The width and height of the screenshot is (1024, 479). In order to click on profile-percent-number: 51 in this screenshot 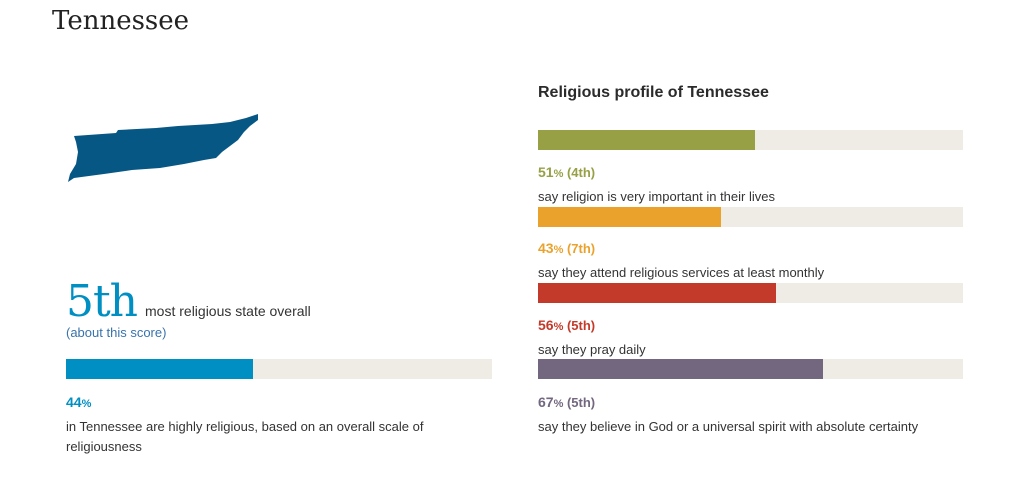, I will do `click(546, 172)`.